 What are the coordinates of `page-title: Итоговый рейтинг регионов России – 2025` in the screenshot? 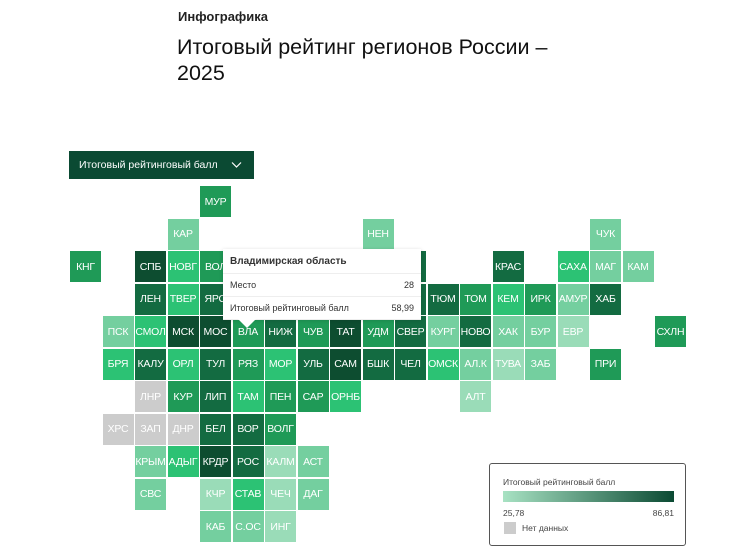 It's located at (362, 60).